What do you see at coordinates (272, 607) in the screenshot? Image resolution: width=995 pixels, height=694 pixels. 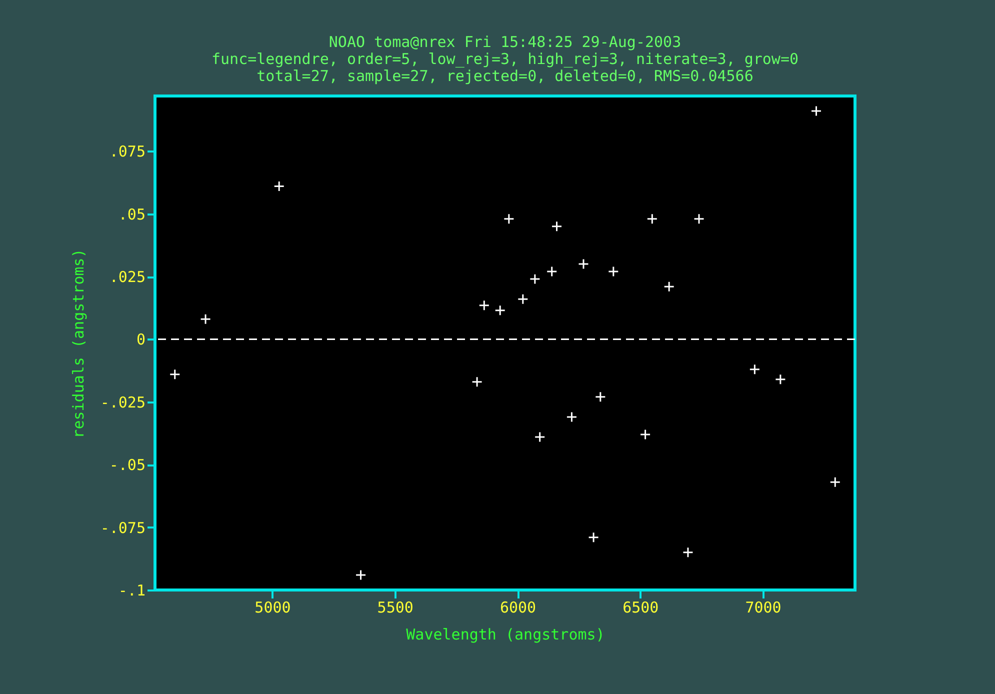 I see `x-tick-label: 5000` at bounding box center [272, 607].